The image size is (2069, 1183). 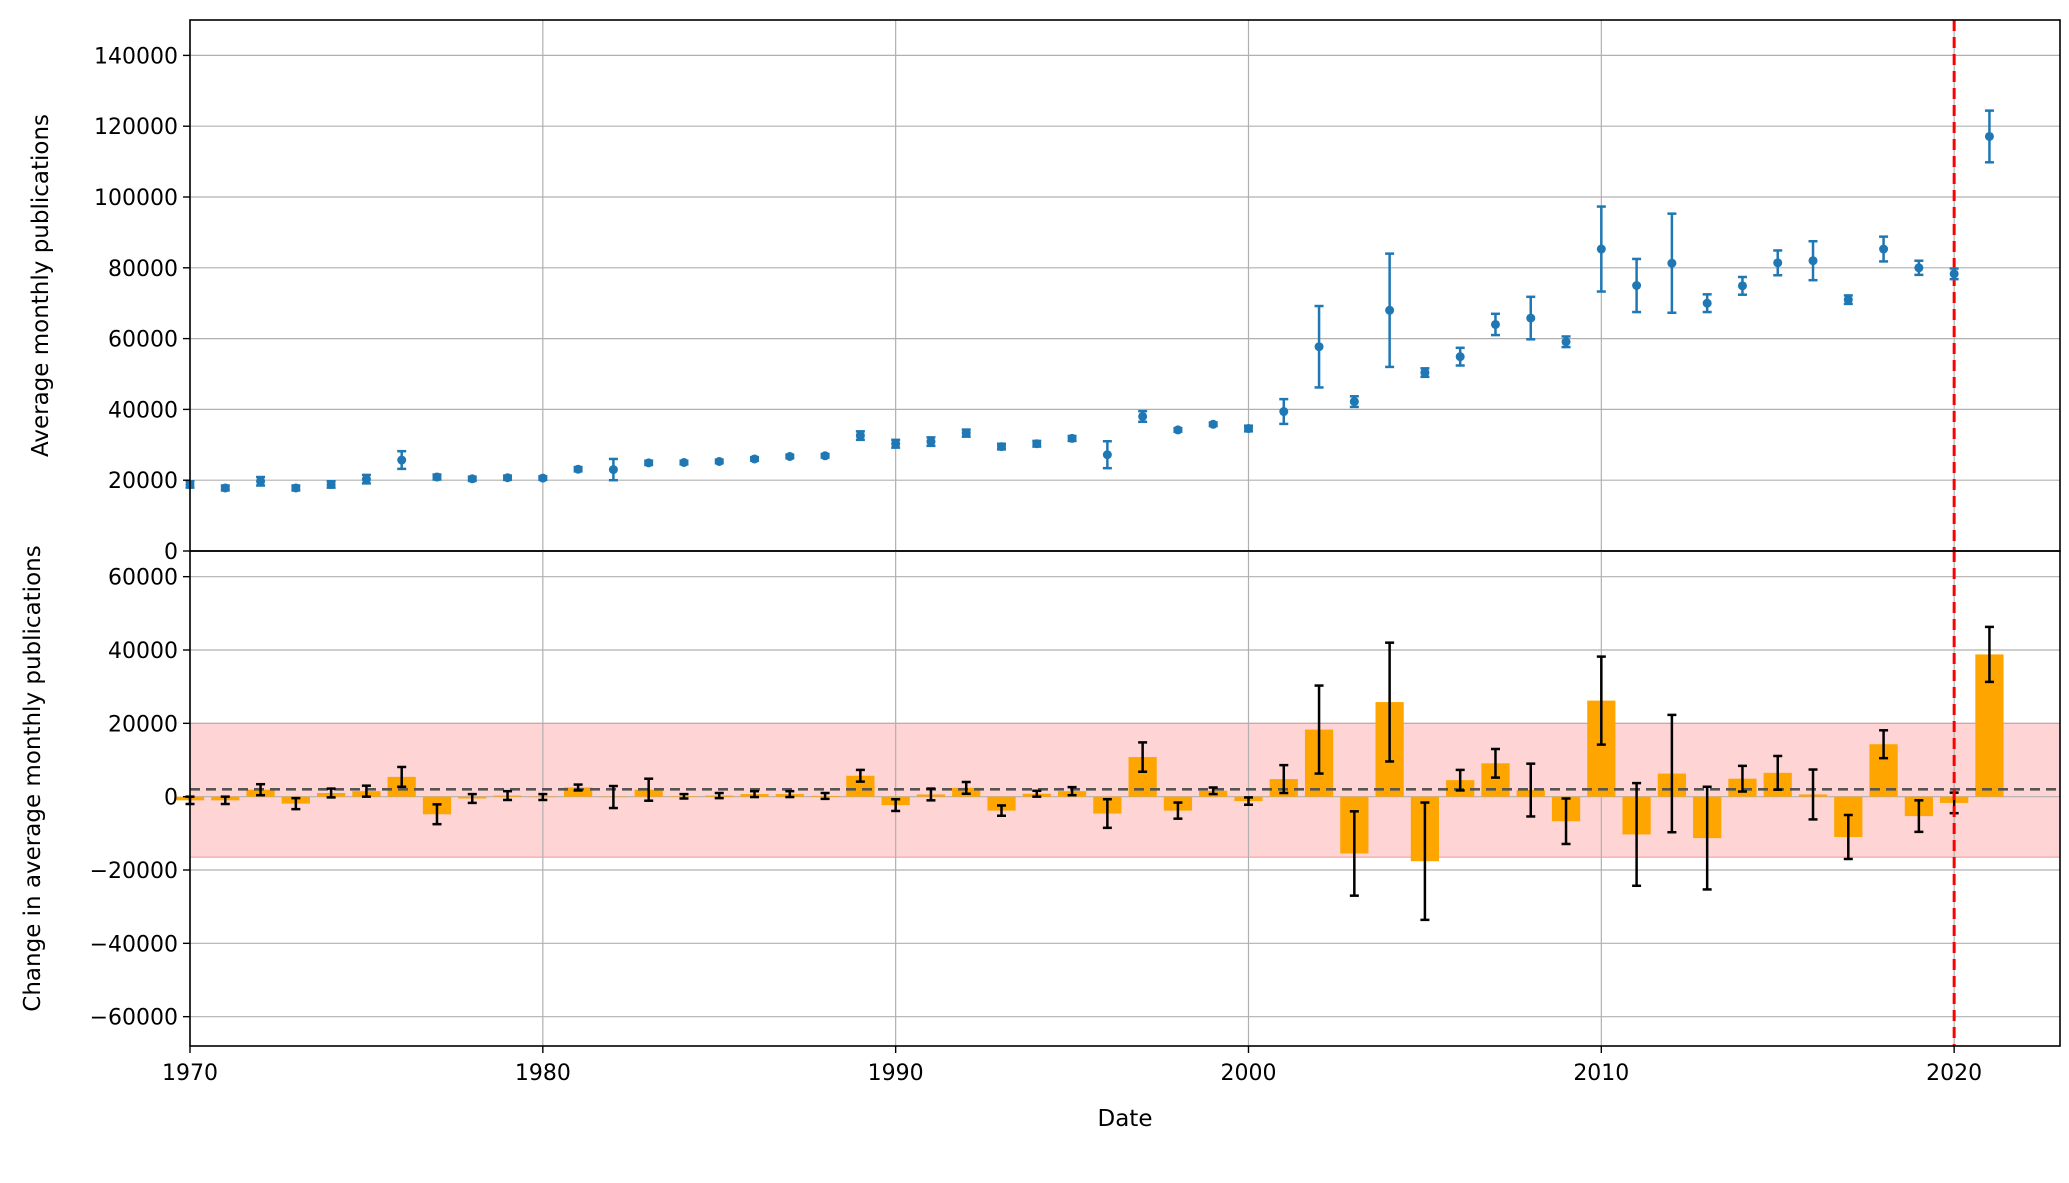 I want to click on x-tick-label: 2000, so click(x=1248, y=1073).